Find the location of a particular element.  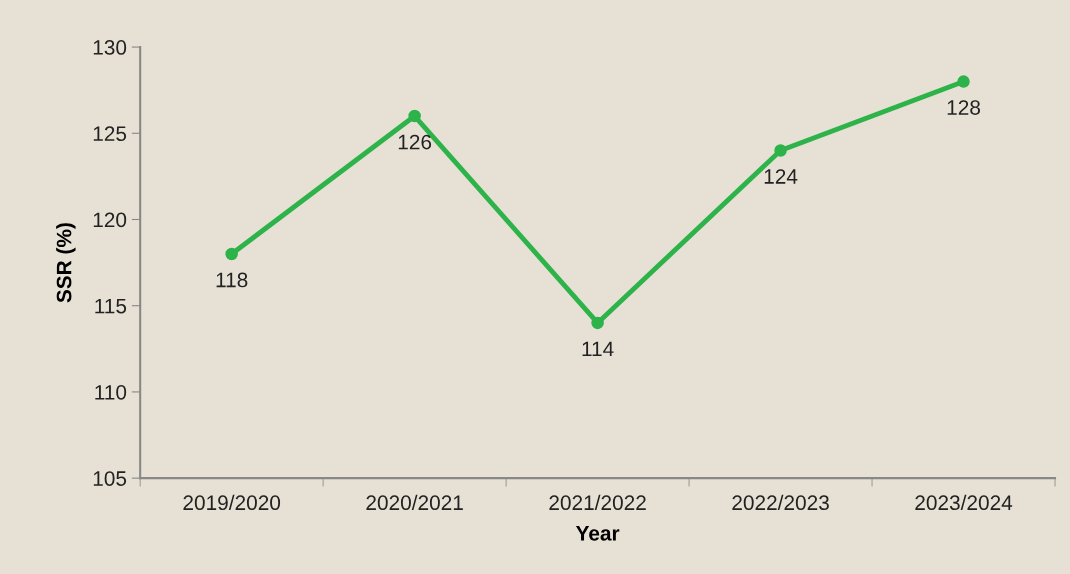

x-tick-label: 2023/2024 is located at coordinates (964, 502).